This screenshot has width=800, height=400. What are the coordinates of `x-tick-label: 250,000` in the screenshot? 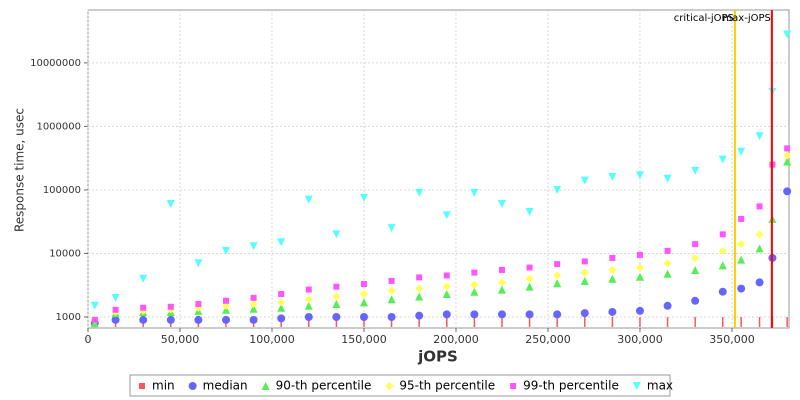 It's located at (548, 339).